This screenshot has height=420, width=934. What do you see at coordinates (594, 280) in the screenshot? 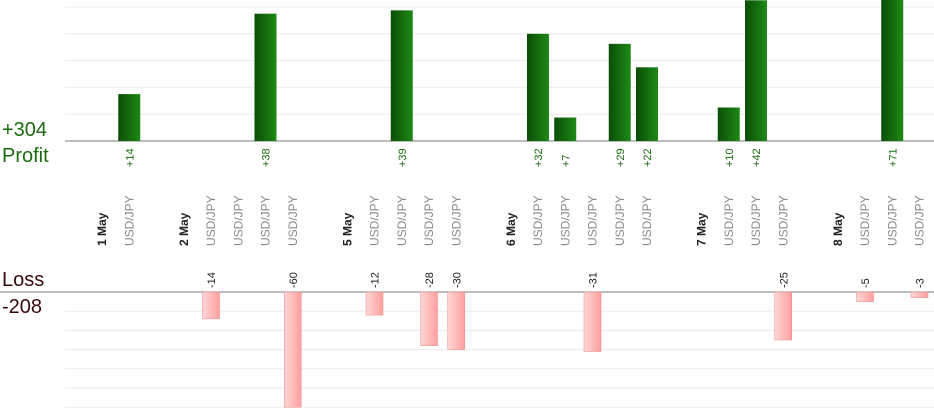
I see `loss-value-label: -31` at bounding box center [594, 280].